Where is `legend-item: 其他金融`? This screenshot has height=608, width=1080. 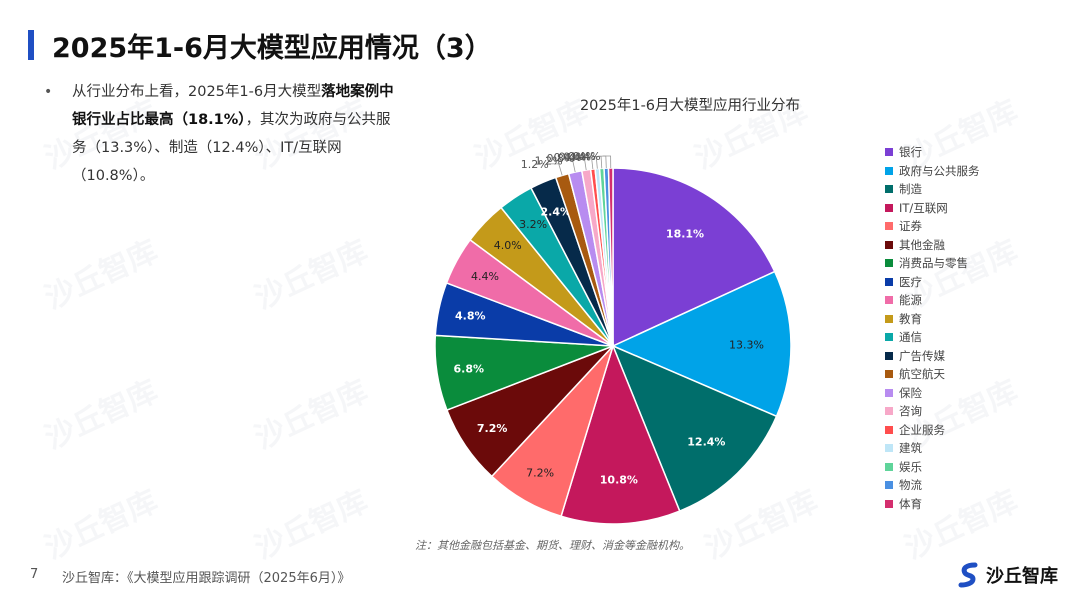
legend-item: 其他金融 is located at coordinates (932, 245).